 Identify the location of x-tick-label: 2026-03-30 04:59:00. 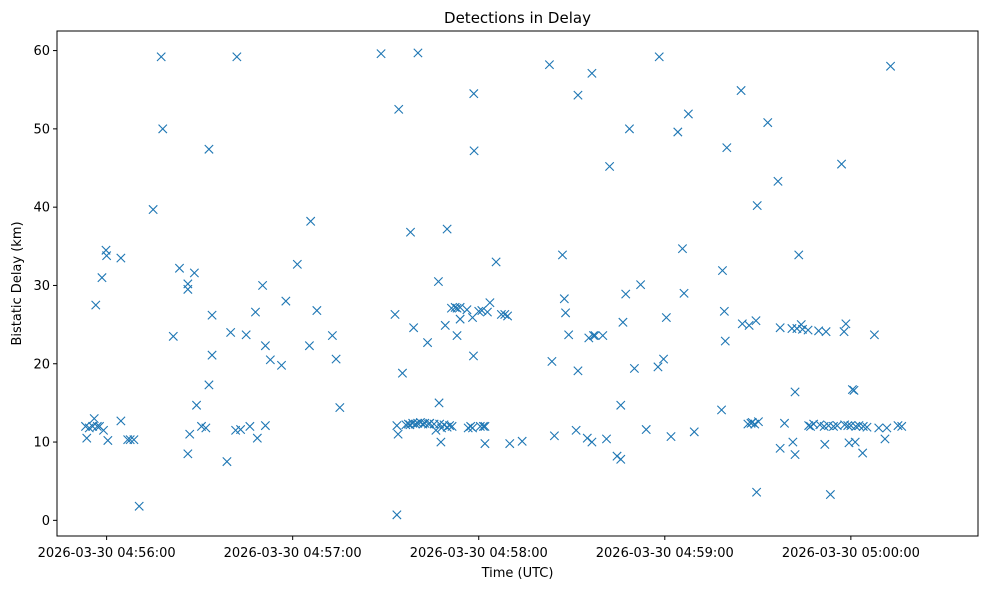
(665, 553).